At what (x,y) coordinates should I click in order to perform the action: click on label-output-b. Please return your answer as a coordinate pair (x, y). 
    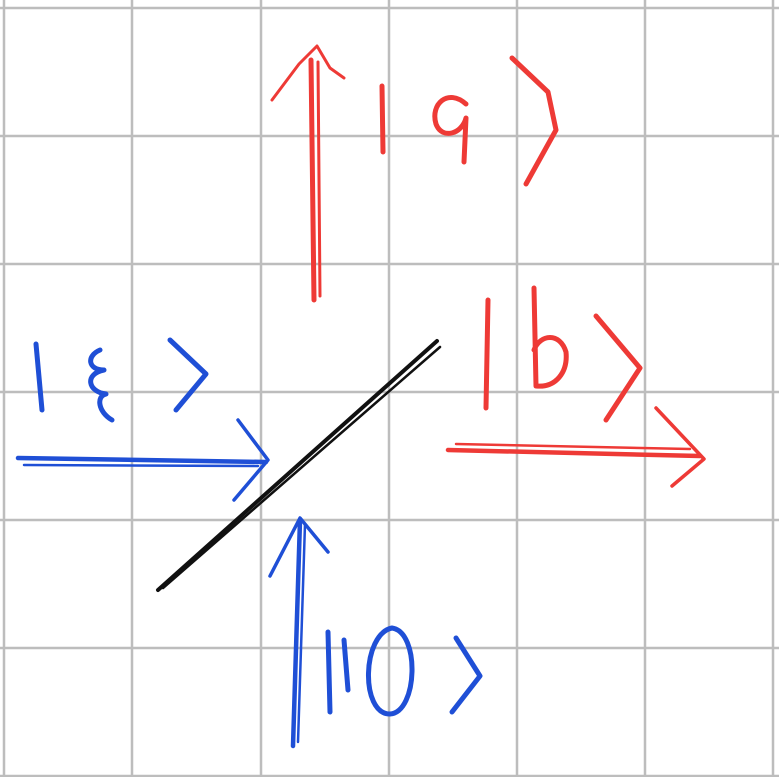
    Looking at the image, I should click on (563, 354).